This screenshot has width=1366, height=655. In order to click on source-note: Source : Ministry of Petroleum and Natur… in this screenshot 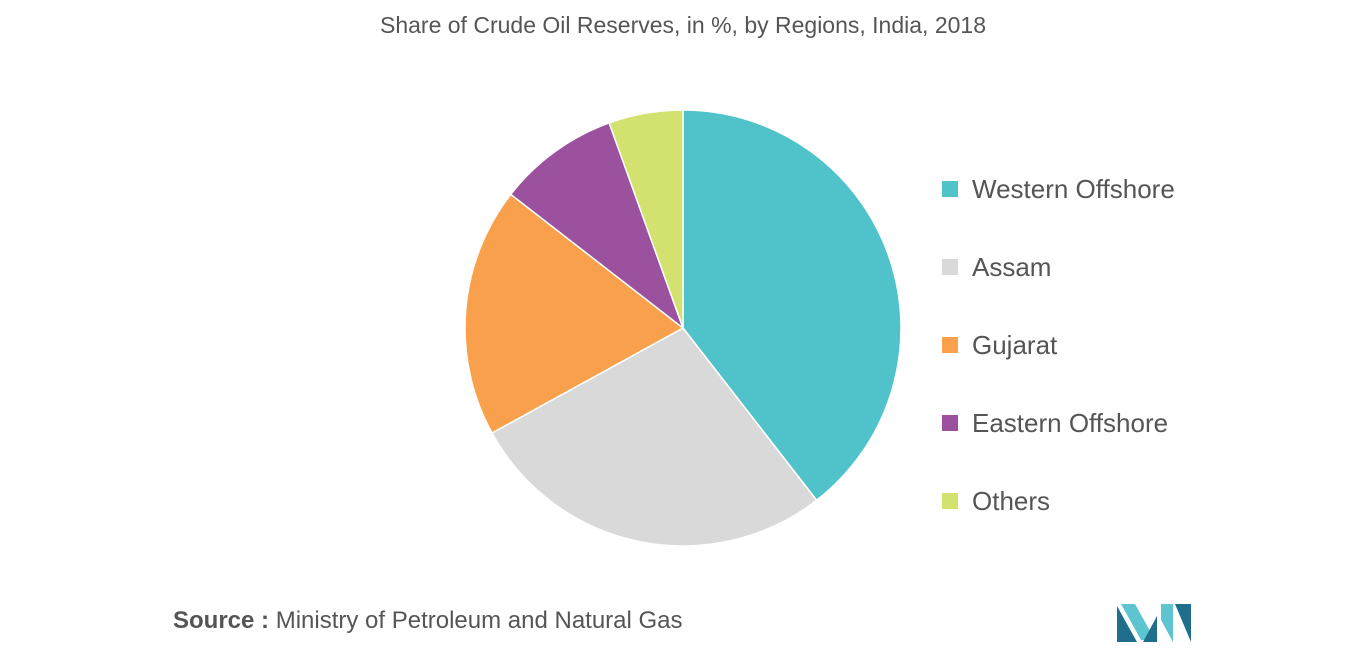, I will do `click(428, 621)`.